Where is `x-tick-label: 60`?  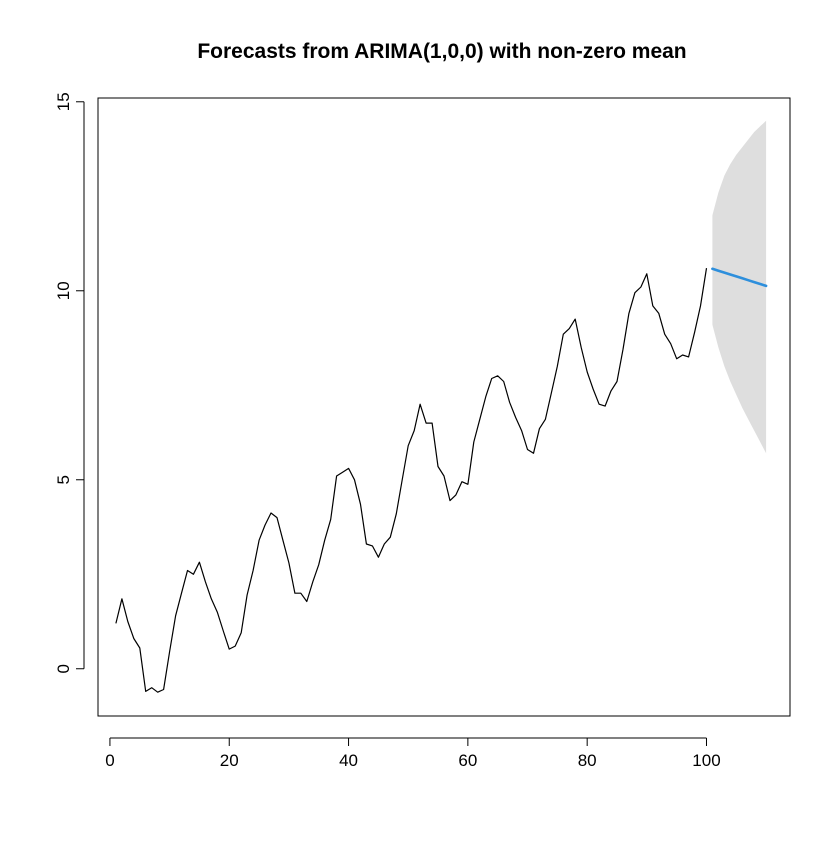 x-tick-label: 60 is located at coordinates (467, 760).